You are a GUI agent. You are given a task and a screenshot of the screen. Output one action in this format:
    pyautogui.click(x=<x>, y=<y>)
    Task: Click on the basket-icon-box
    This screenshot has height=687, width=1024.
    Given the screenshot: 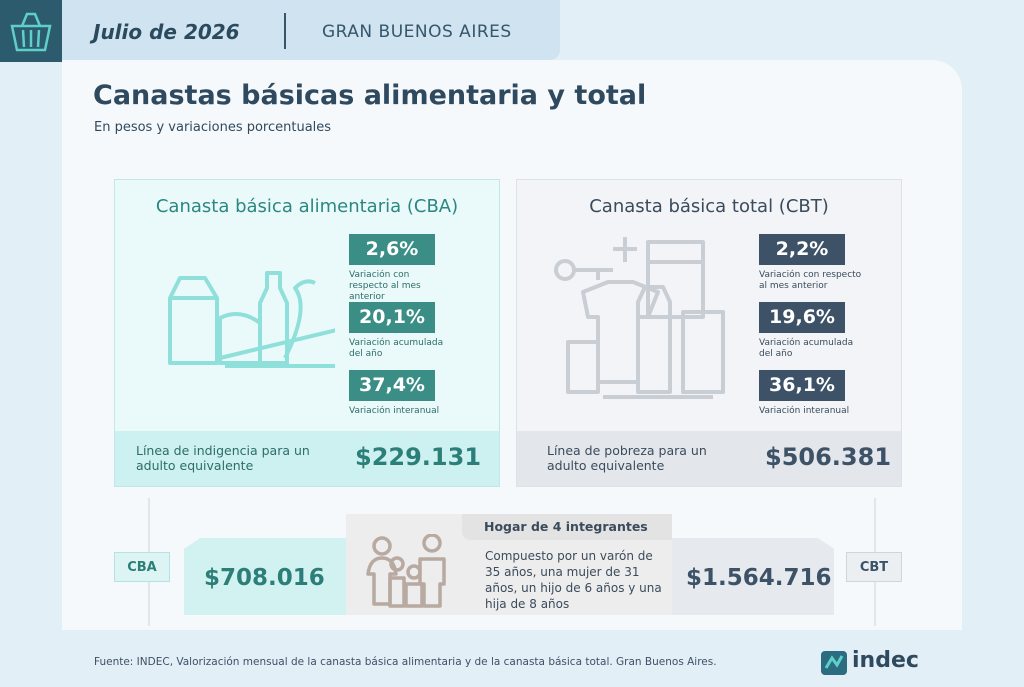 What is the action you would take?
    pyautogui.click(x=31, y=31)
    